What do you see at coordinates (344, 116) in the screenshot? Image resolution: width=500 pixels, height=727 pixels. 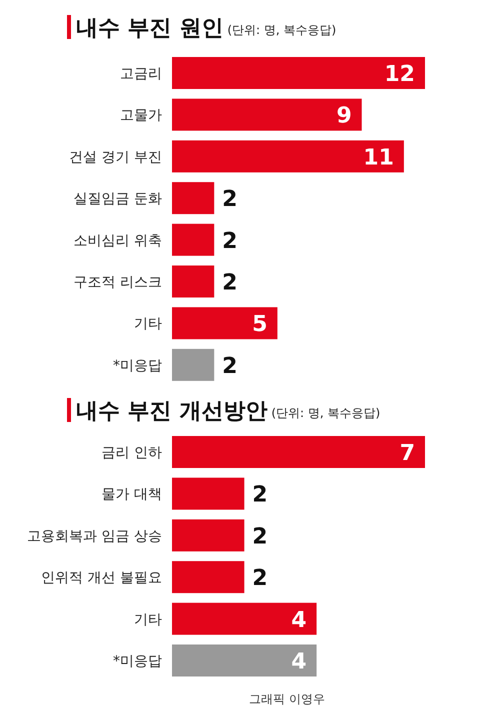 I see `data-label: 9` at bounding box center [344, 116].